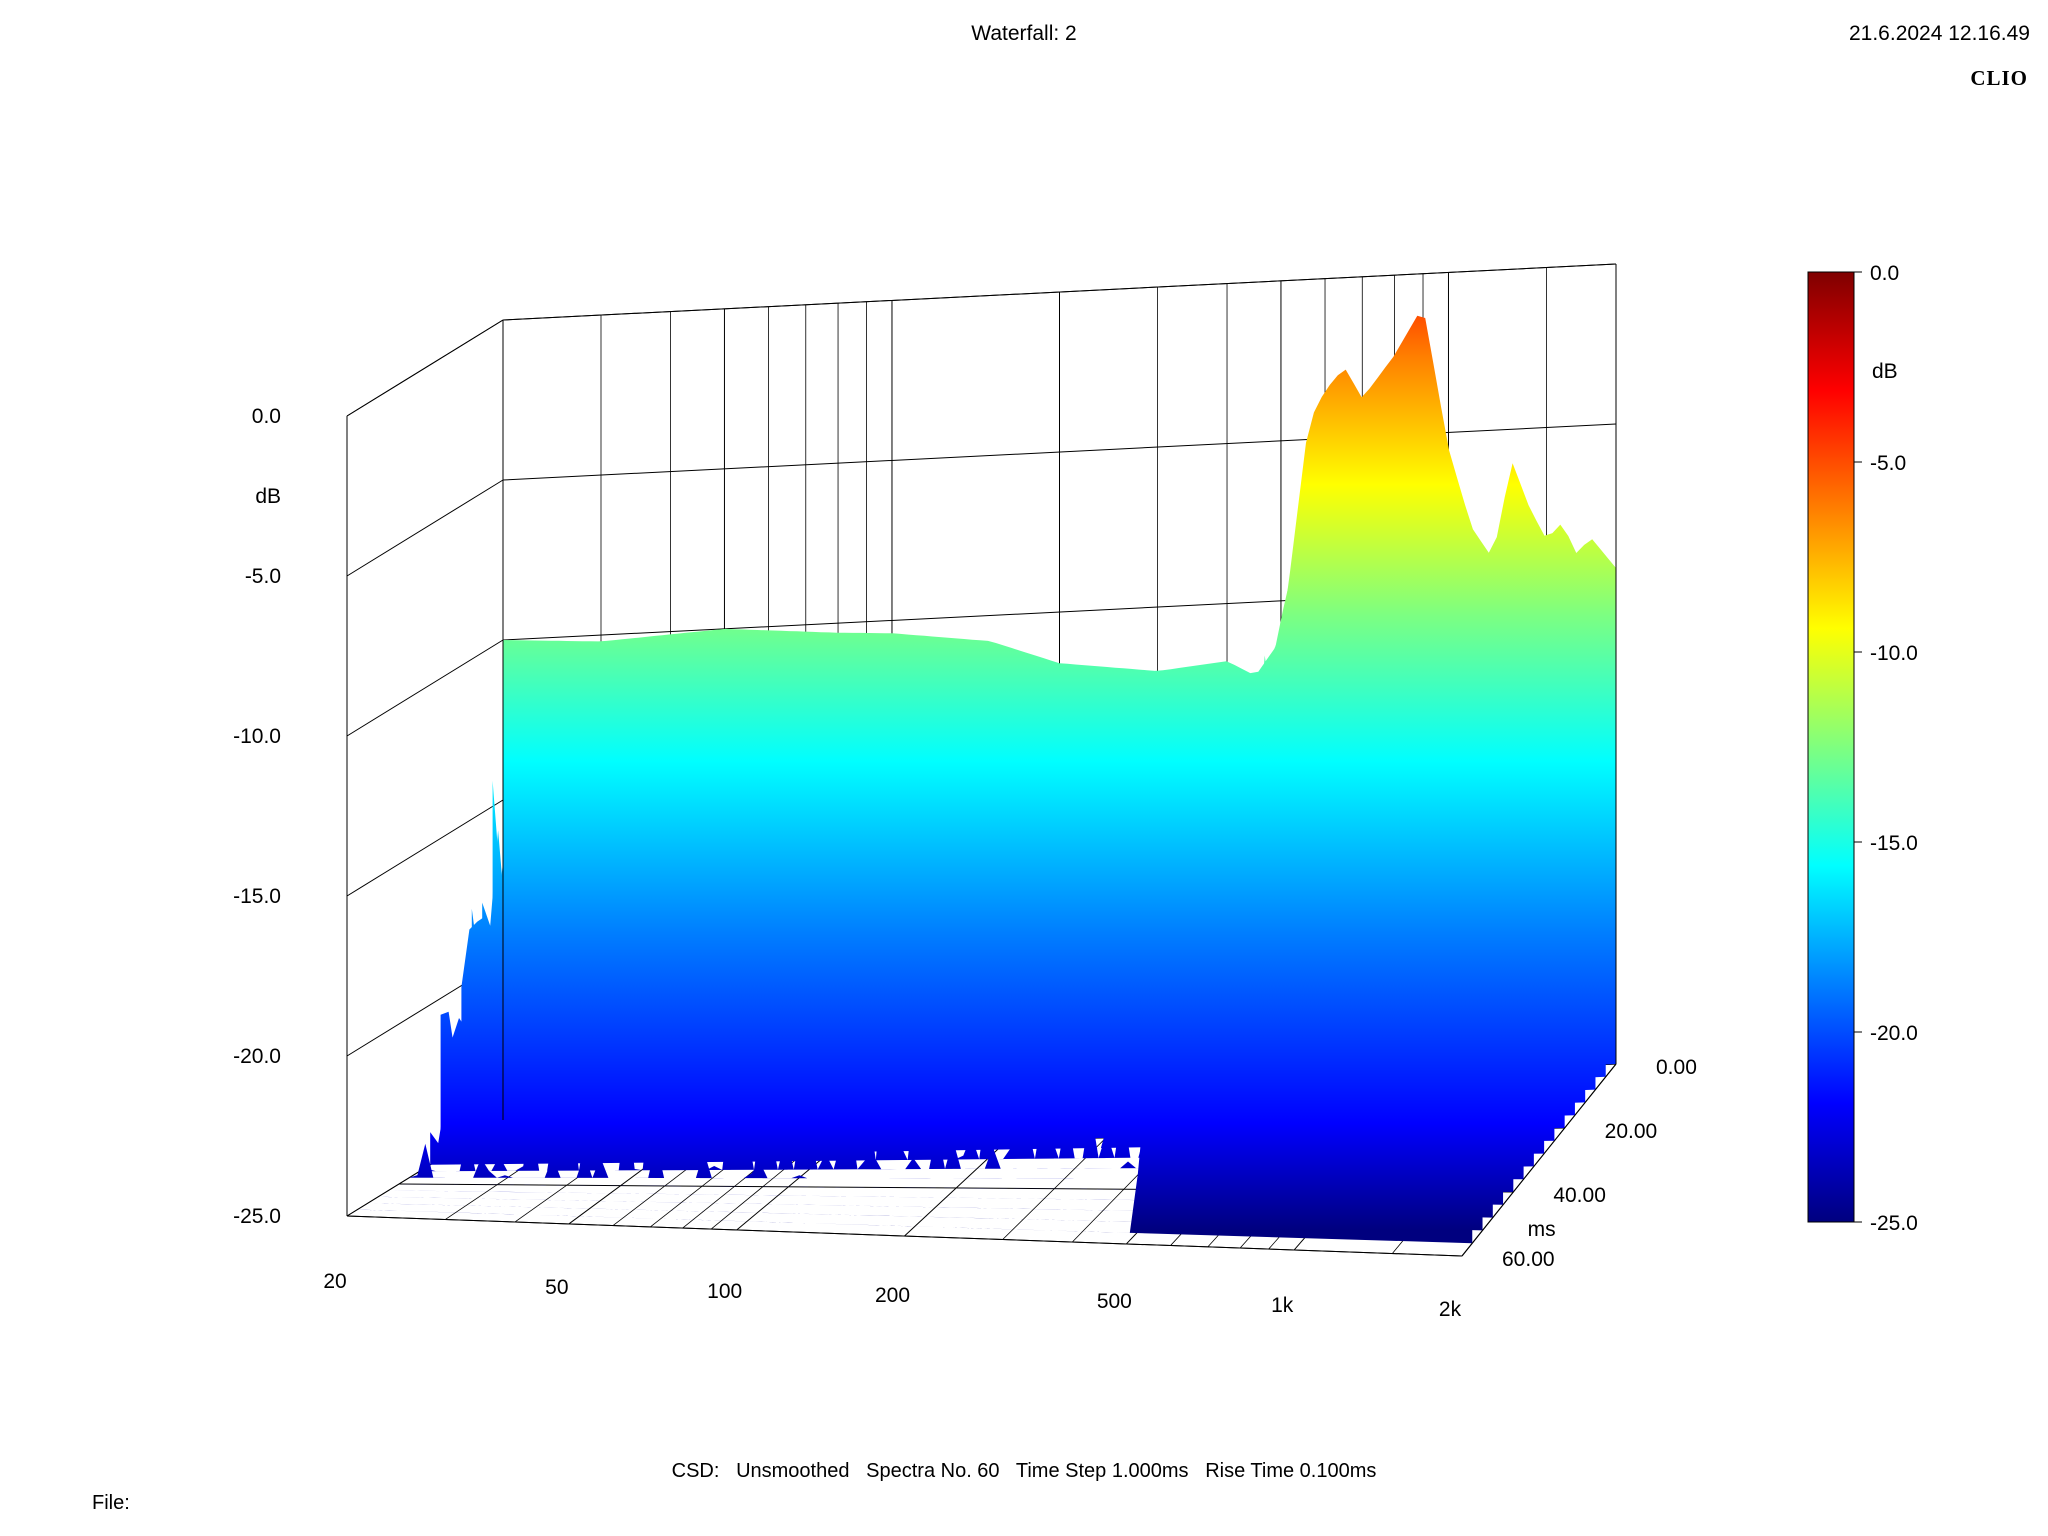 This screenshot has width=2048, height=1536. What do you see at coordinates (334, 1281) in the screenshot?
I see `x-tick-label-0: 20` at bounding box center [334, 1281].